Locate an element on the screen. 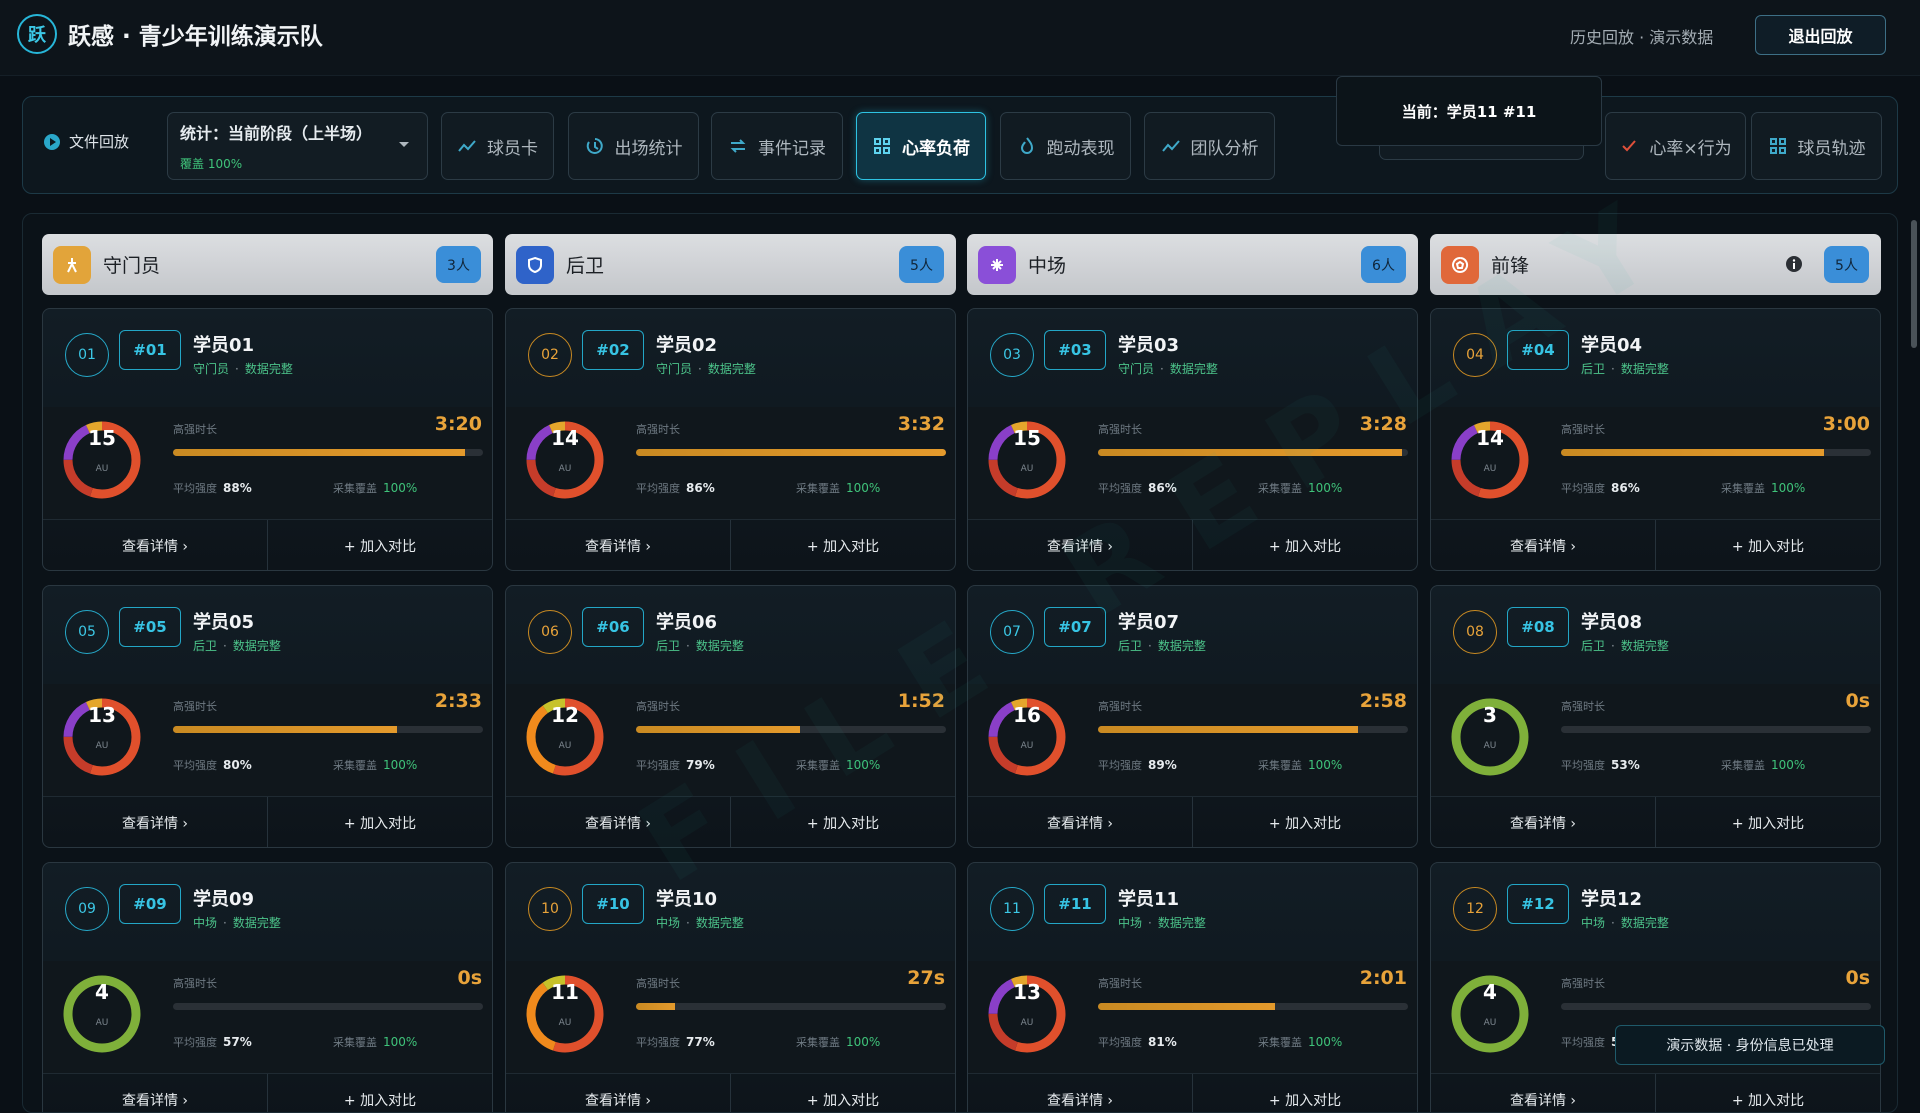 The image size is (1920, 1113). player-name: 学员05 is located at coordinates (224, 622).